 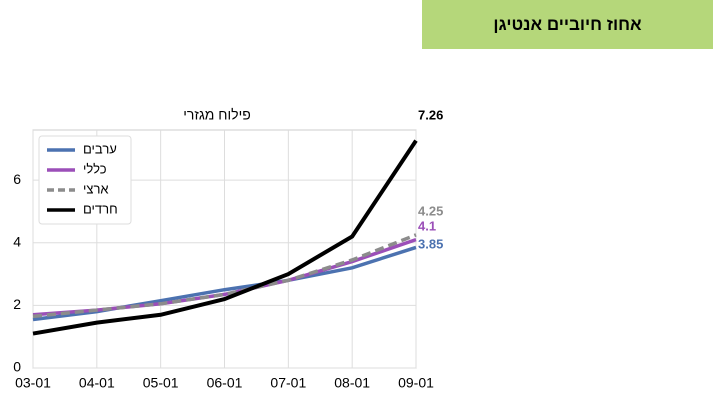 I want to click on x-tick-label: 08-01, so click(x=352, y=383).